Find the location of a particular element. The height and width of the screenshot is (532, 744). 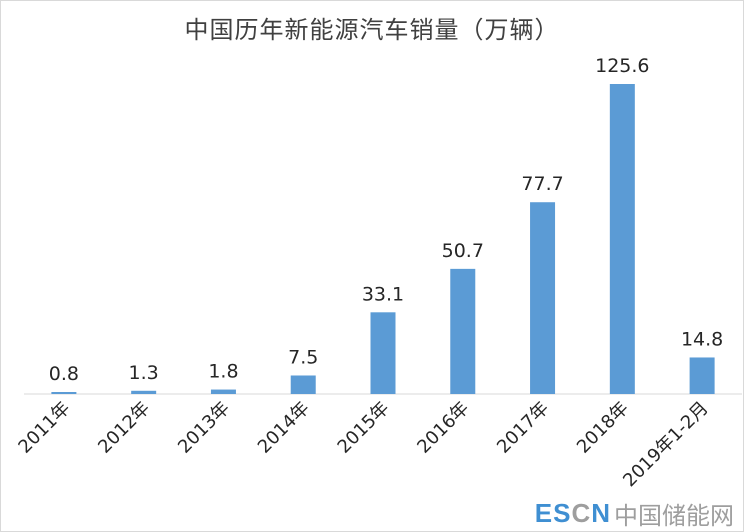

x-tick-label-7: 2018年 is located at coordinates (603, 428).